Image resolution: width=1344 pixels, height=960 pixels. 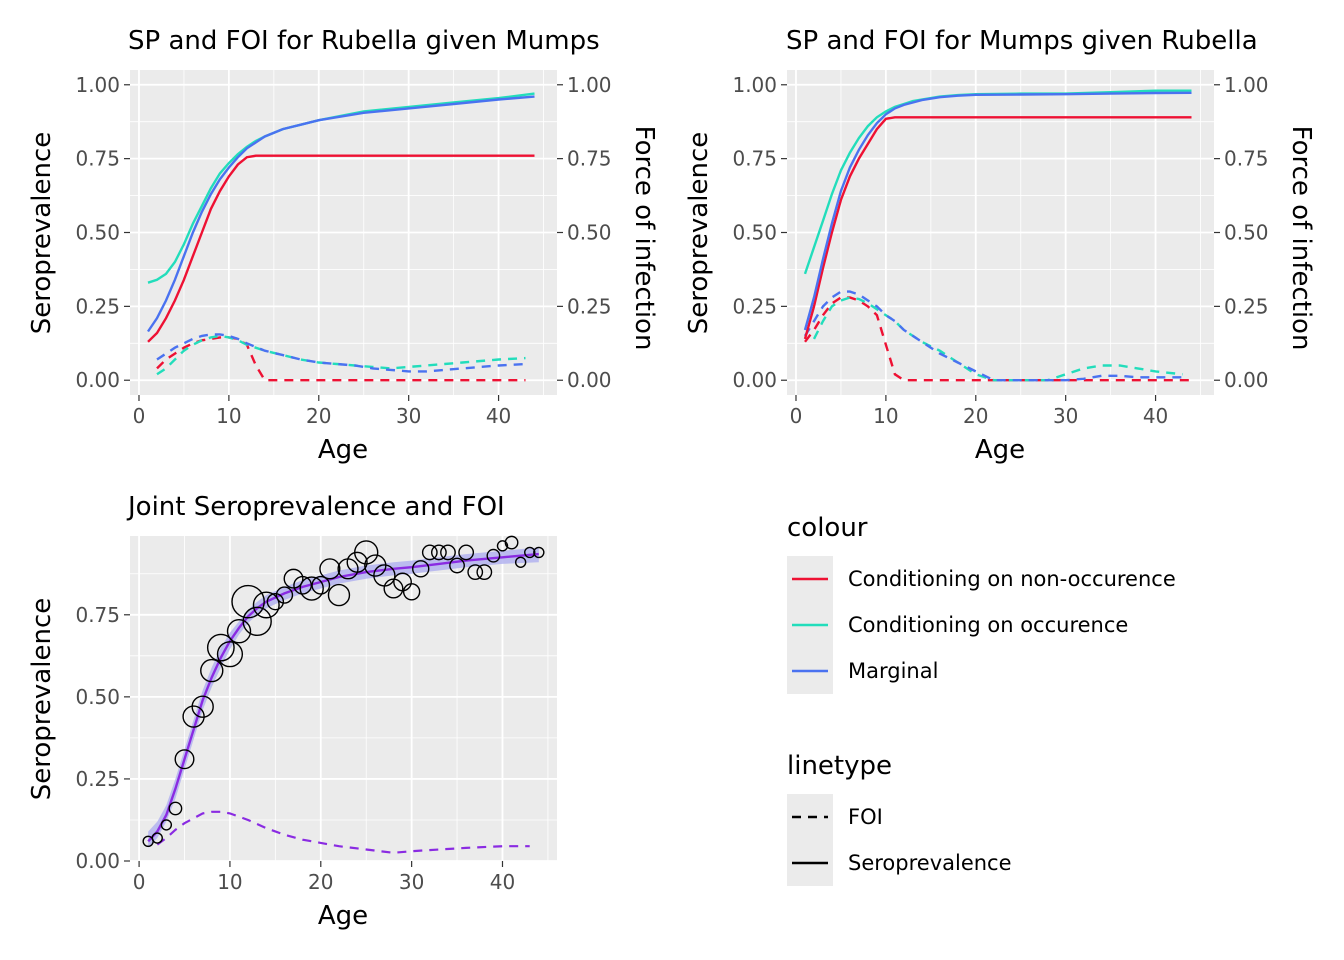 I want to click on joint-plot-area, so click(x=343, y=698).